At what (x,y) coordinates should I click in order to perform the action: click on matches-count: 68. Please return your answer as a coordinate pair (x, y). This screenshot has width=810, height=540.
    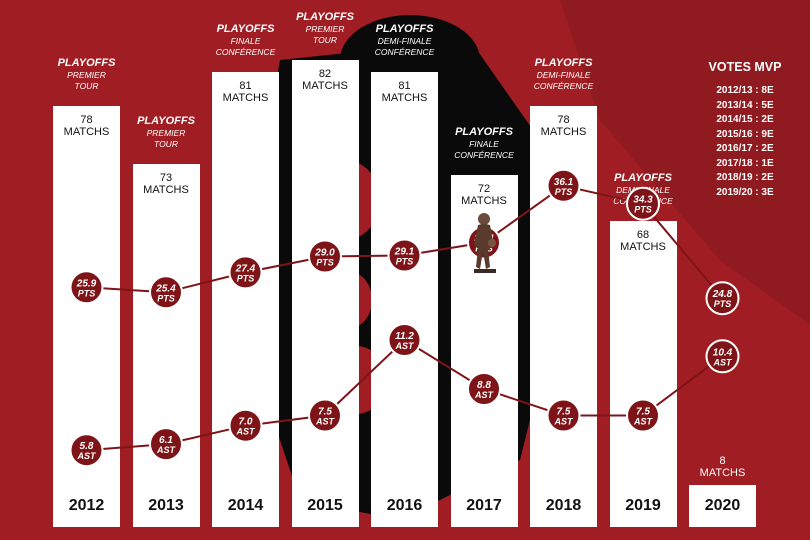
    Looking at the image, I should click on (643, 235).